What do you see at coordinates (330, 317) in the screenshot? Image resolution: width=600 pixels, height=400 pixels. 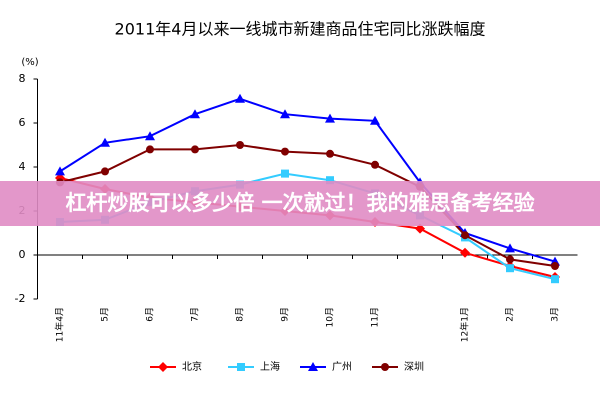 I see `x-tick-label: 10月` at bounding box center [330, 317].